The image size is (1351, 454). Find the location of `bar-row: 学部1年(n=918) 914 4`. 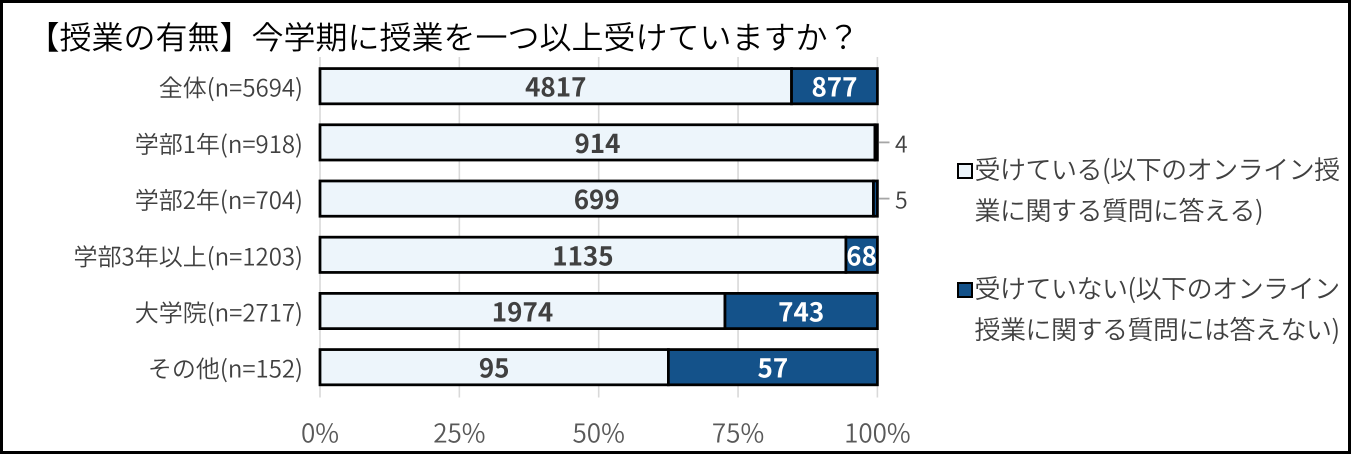

bar-row: 学部1年(n=918) 914 4 is located at coordinates (521, 142).